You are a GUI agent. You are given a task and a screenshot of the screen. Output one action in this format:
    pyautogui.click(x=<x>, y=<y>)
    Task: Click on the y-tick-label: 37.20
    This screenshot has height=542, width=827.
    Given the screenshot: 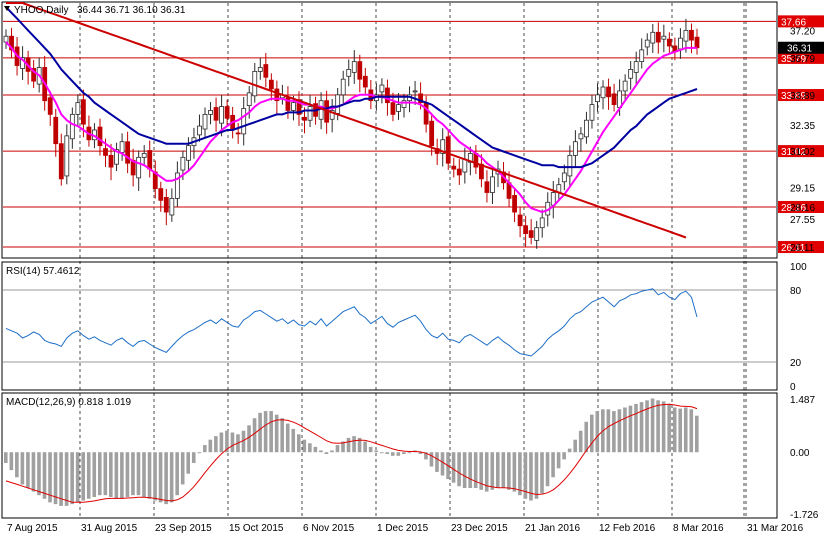 What is the action you would take?
    pyautogui.click(x=802, y=31)
    